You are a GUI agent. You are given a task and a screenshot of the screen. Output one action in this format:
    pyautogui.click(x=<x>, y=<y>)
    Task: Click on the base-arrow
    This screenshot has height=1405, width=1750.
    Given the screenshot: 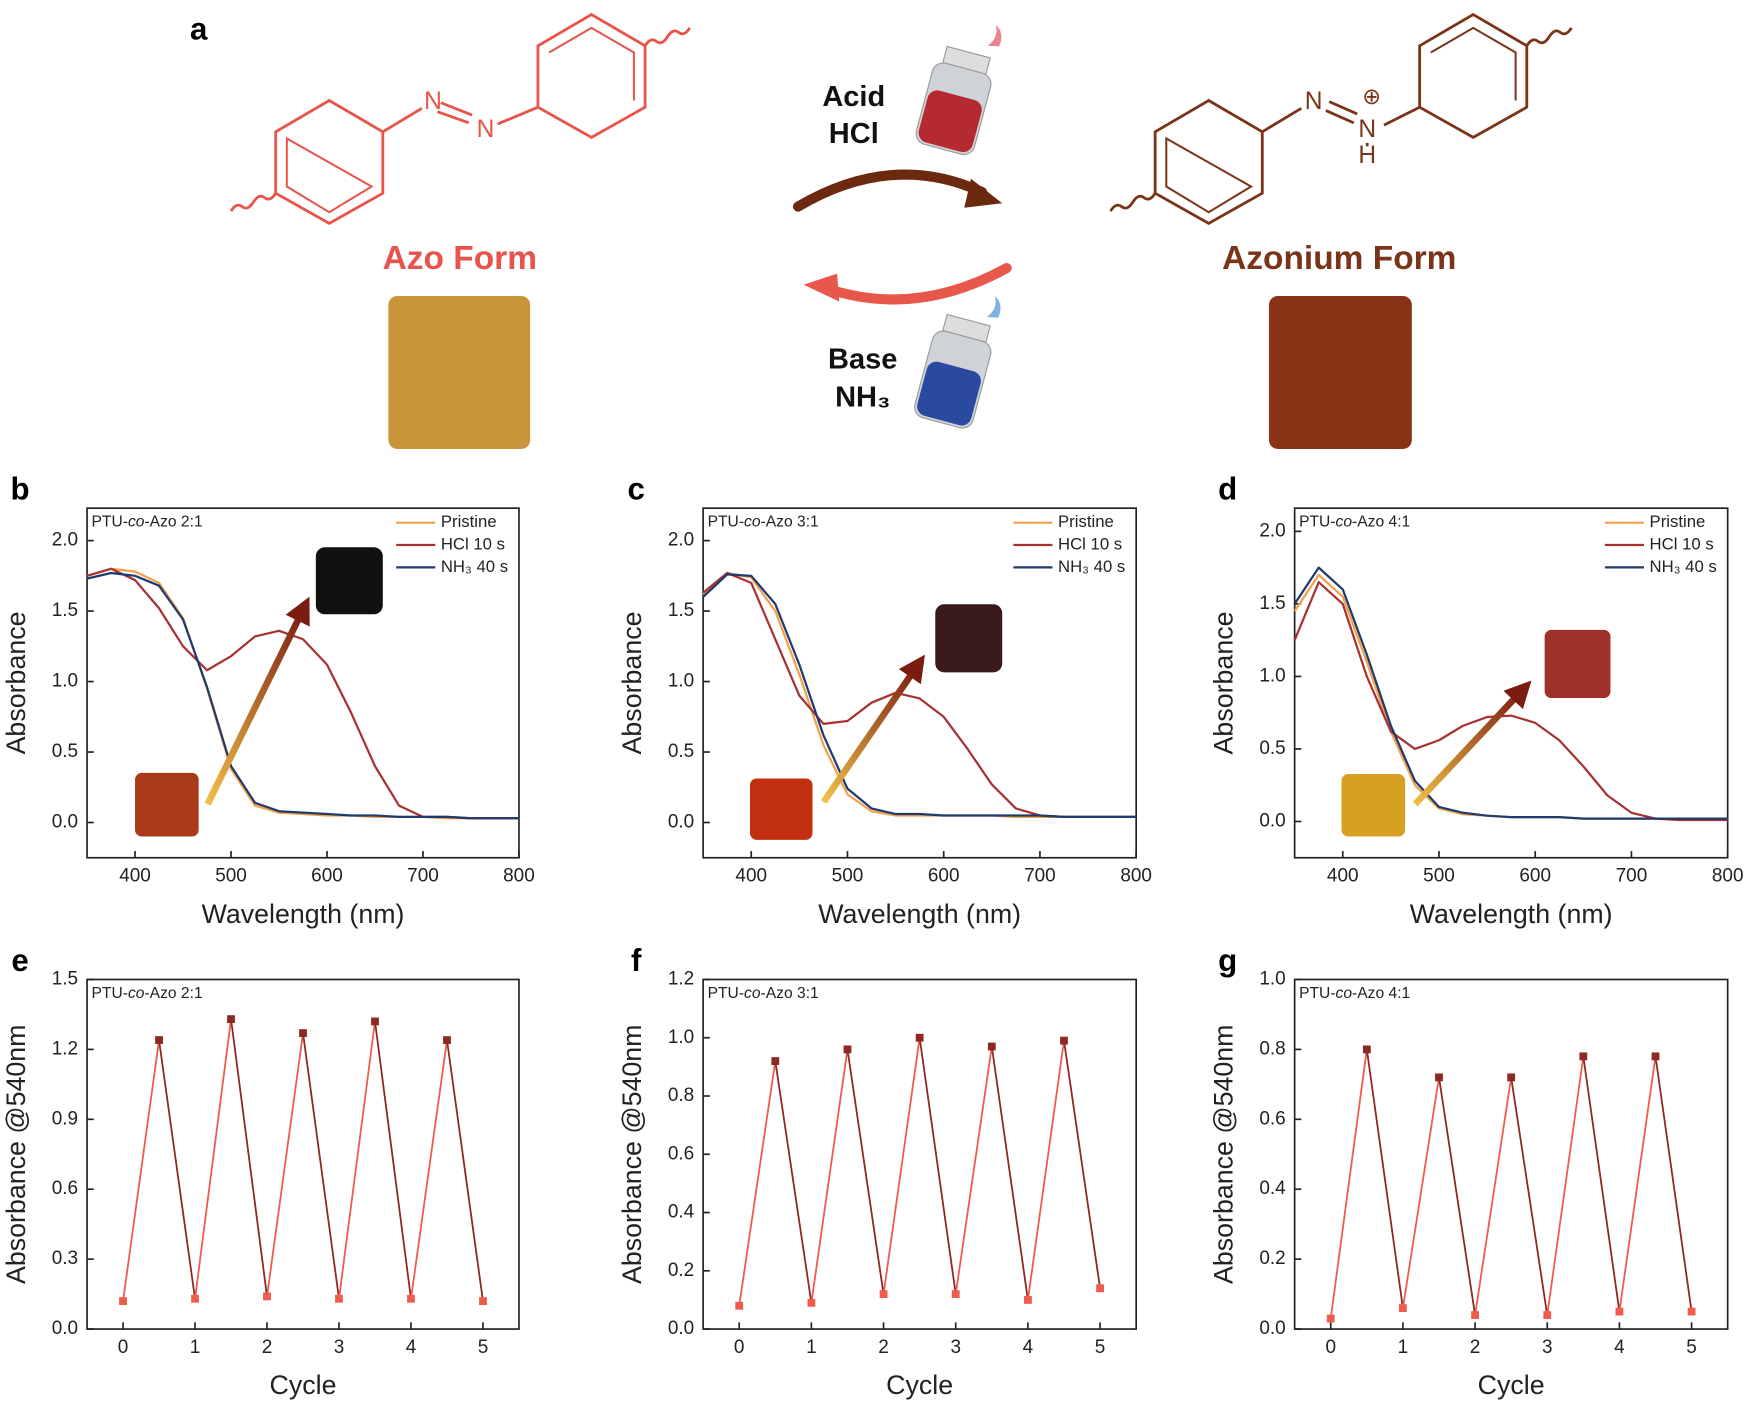 What is the action you would take?
    pyautogui.click(x=916, y=284)
    